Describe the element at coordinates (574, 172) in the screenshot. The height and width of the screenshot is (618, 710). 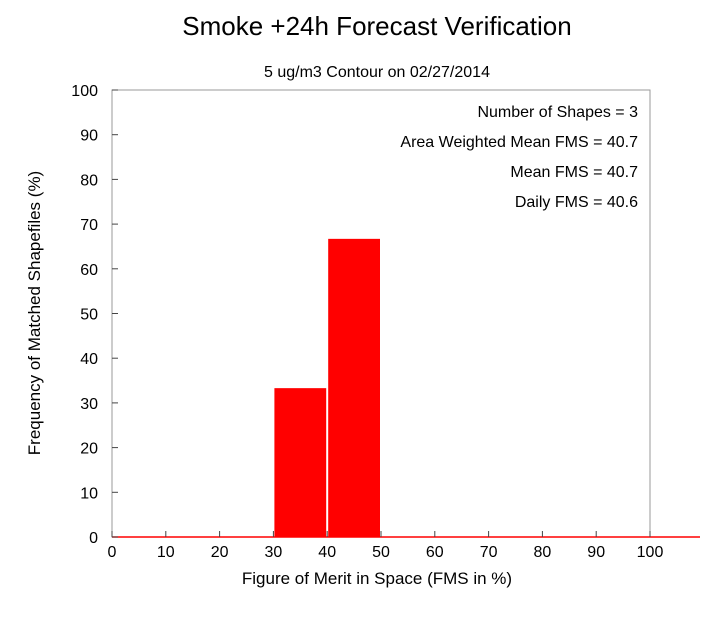
I see `stats-annotation: Mean FMS = 40.7` at that location.